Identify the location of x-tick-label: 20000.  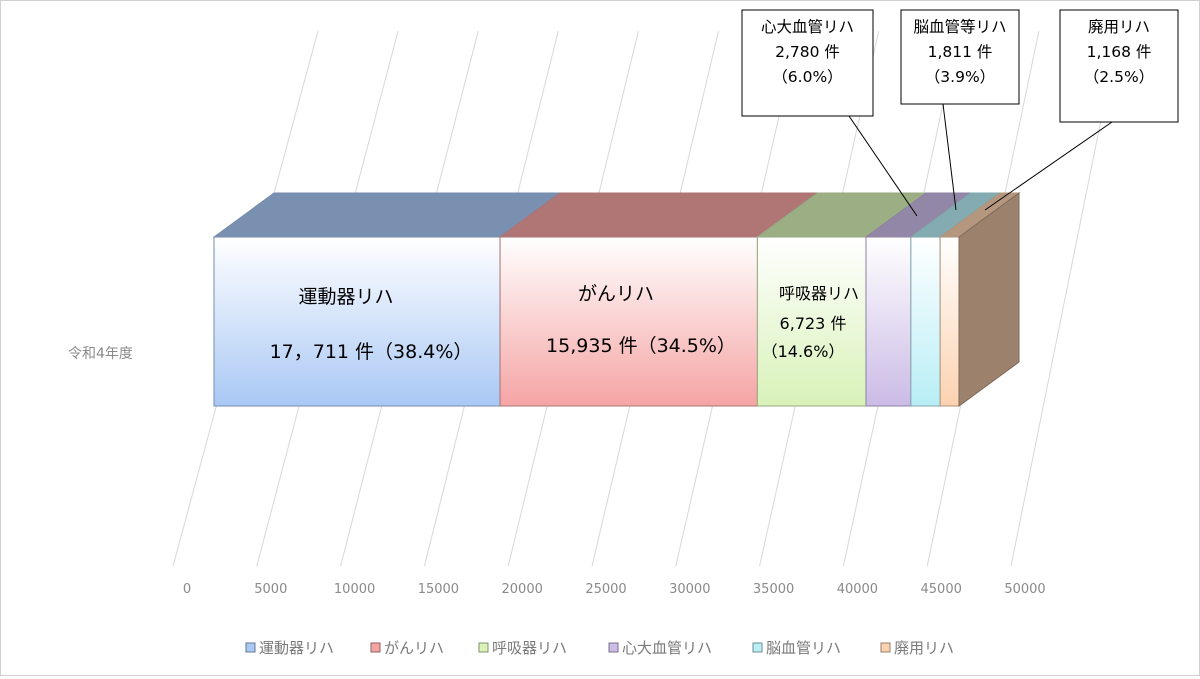
(522, 589).